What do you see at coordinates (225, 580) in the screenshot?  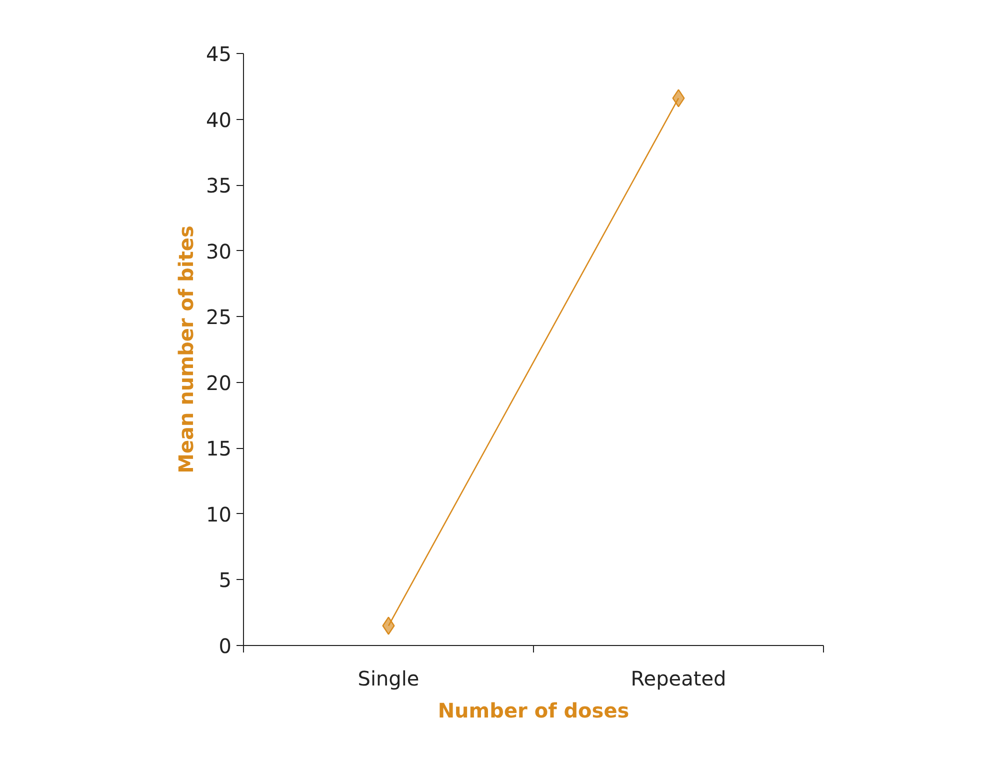 I see `y-tick-label: 5` at bounding box center [225, 580].